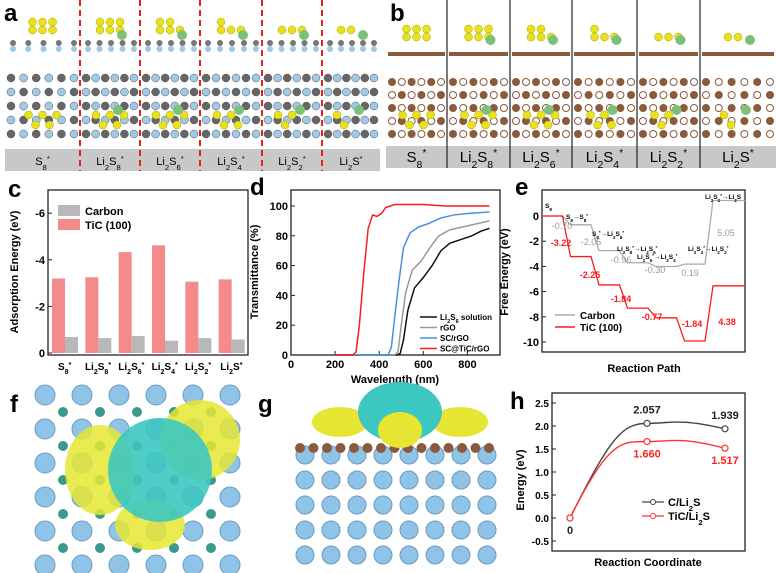 This screenshot has height=573, width=776. Describe the element at coordinates (165, 369) in the screenshot. I see `x-tick-label: Li2S4*` at that location.